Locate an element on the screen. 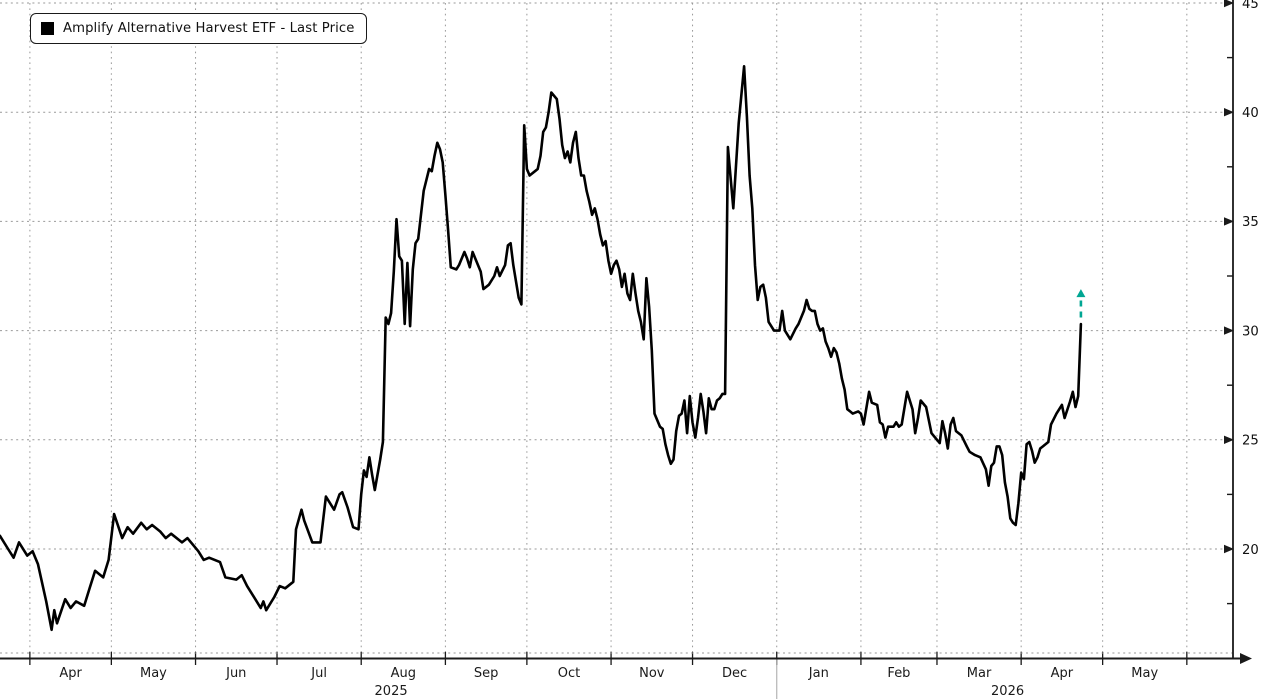  month-label: Dec is located at coordinates (734, 673).